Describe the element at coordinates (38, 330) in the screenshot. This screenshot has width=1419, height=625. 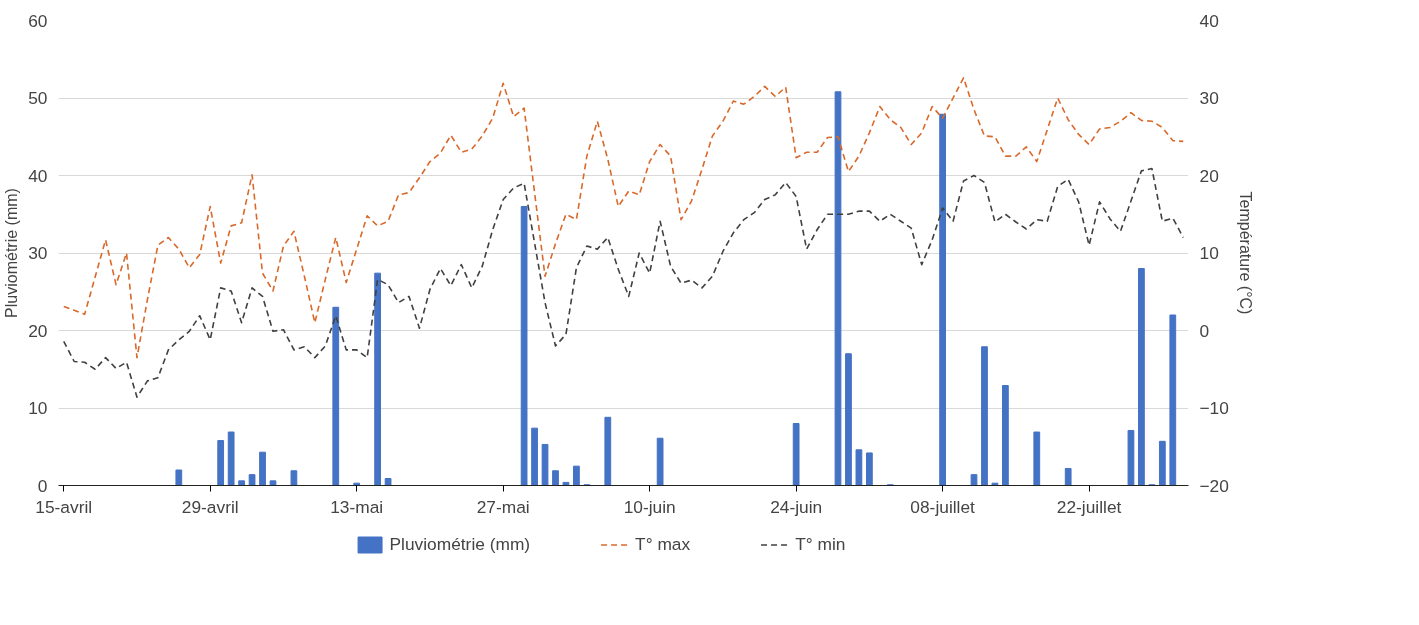
I see `y-tick-label: 20` at that location.